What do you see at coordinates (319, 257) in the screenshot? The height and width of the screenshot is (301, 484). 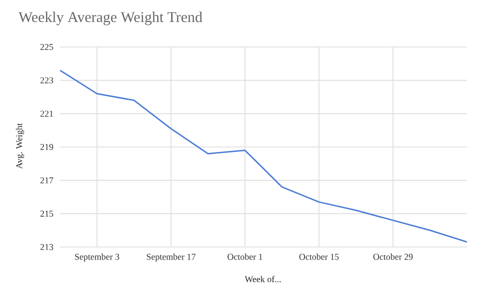 I see `x-tick-label: October 15` at bounding box center [319, 257].